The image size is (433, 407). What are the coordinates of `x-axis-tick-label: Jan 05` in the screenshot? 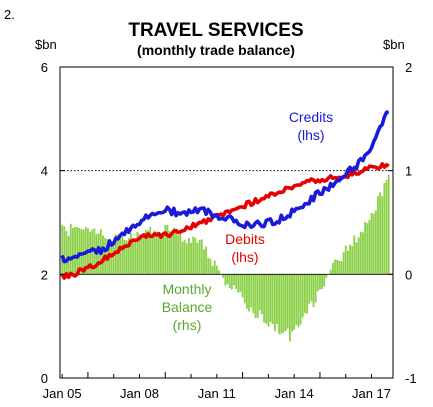 It's located at (62, 393).